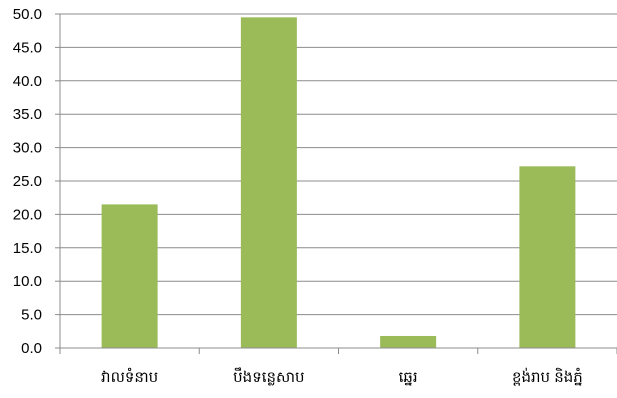  I want to click on y-tick-label: 10.0, so click(27, 281).